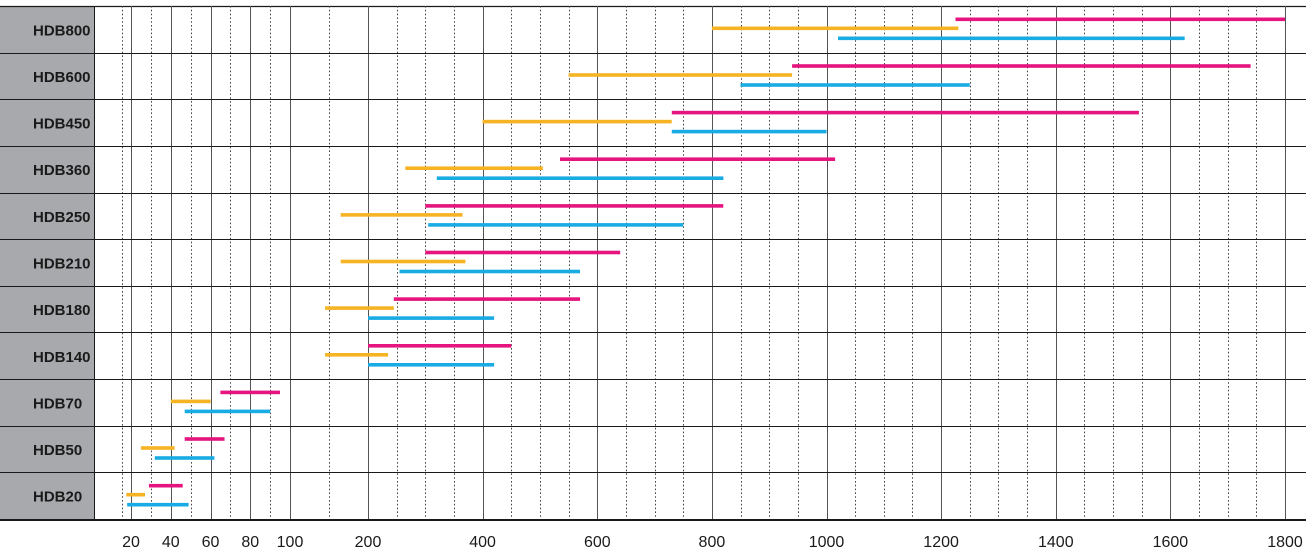 The image size is (1306, 556). What do you see at coordinates (698, 159) in the screenshot?
I see `range-bar-hdb360-magenta` at bounding box center [698, 159].